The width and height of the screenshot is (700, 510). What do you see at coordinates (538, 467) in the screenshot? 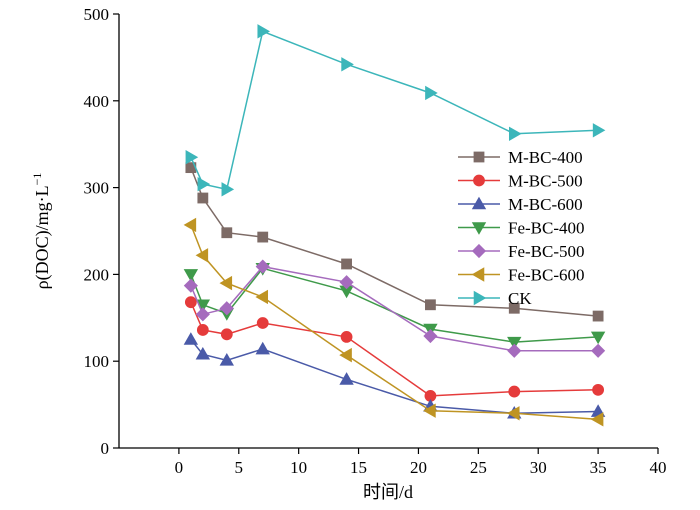
I see `x-tick-label: 30` at bounding box center [538, 467].